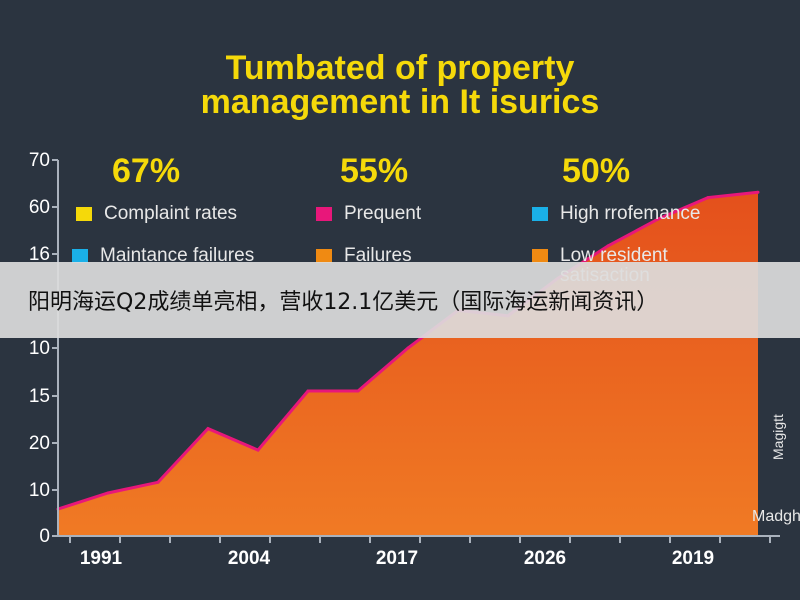 Image resolution: width=800 pixels, height=600 pixels. I want to click on watermark-bottom-text: Madgh, so click(776, 516).